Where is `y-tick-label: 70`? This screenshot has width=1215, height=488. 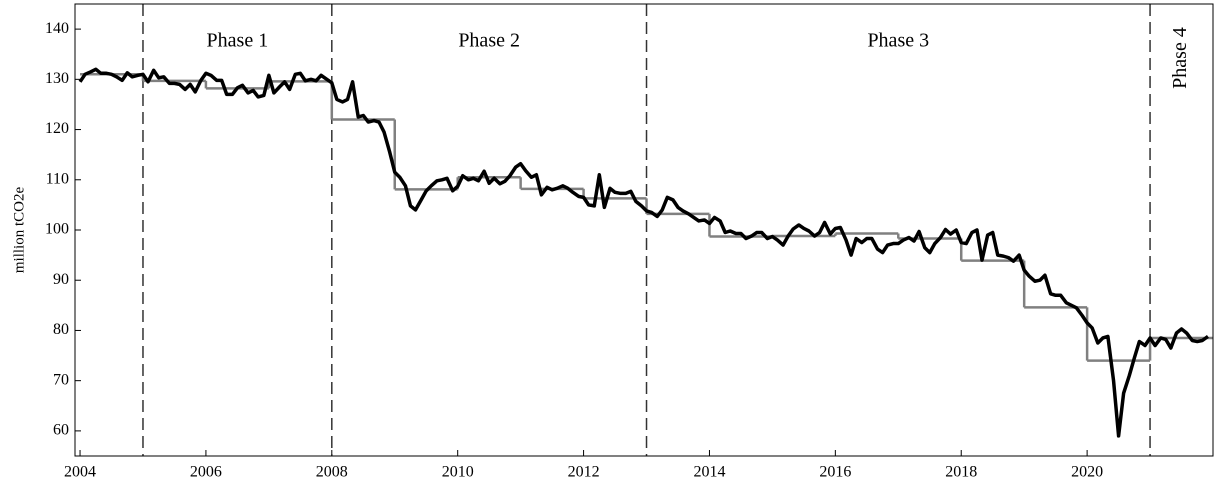
y-tick-label: 70 is located at coordinates (61, 379).